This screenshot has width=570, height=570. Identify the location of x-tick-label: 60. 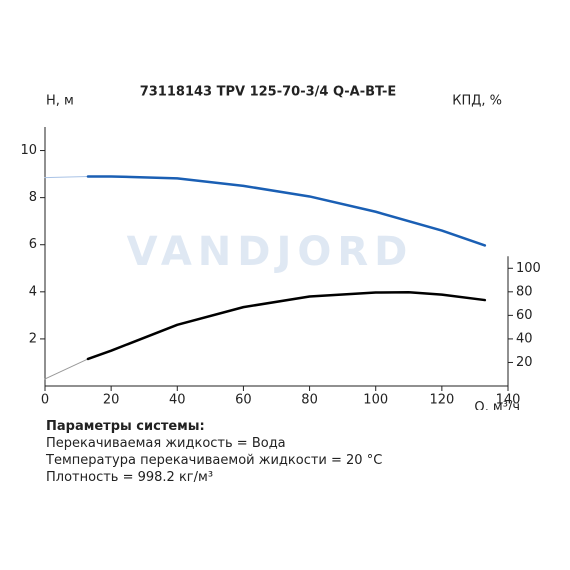
(243, 400).